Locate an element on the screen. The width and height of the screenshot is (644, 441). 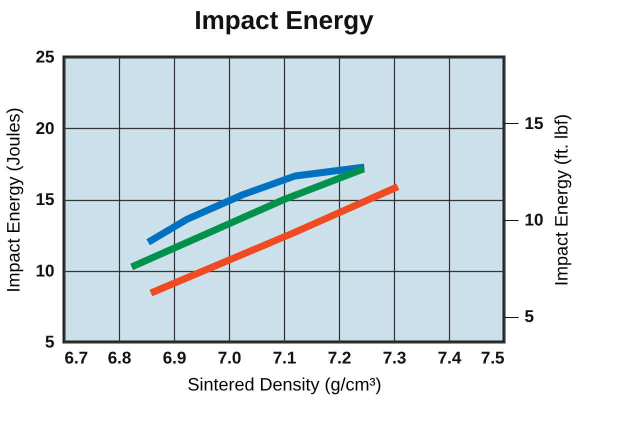
x-tick-label: 7.0 is located at coordinates (230, 358).